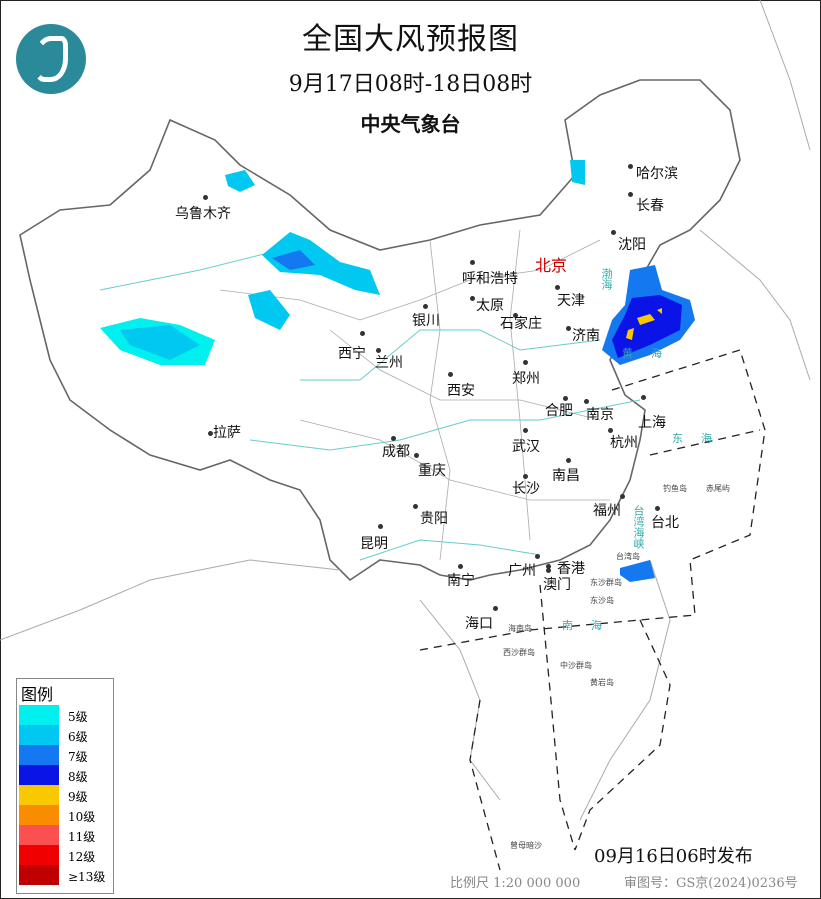 The height and width of the screenshot is (899, 821). What do you see at coordinates (65, 855) in the screenshot?
I see `legend-item: 12级` at bounding box center [65, 855].